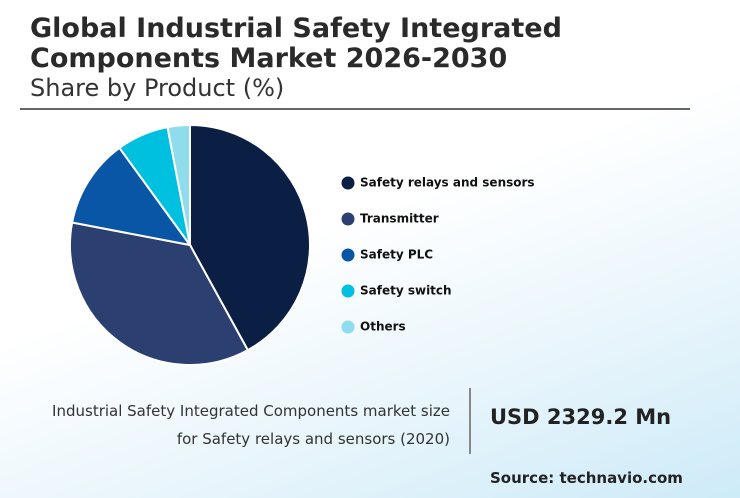 Image resolution: width=740 pixels, height=498 pixels. I want to click on legend-label: Safety relays and sensors, so click(447, 183).